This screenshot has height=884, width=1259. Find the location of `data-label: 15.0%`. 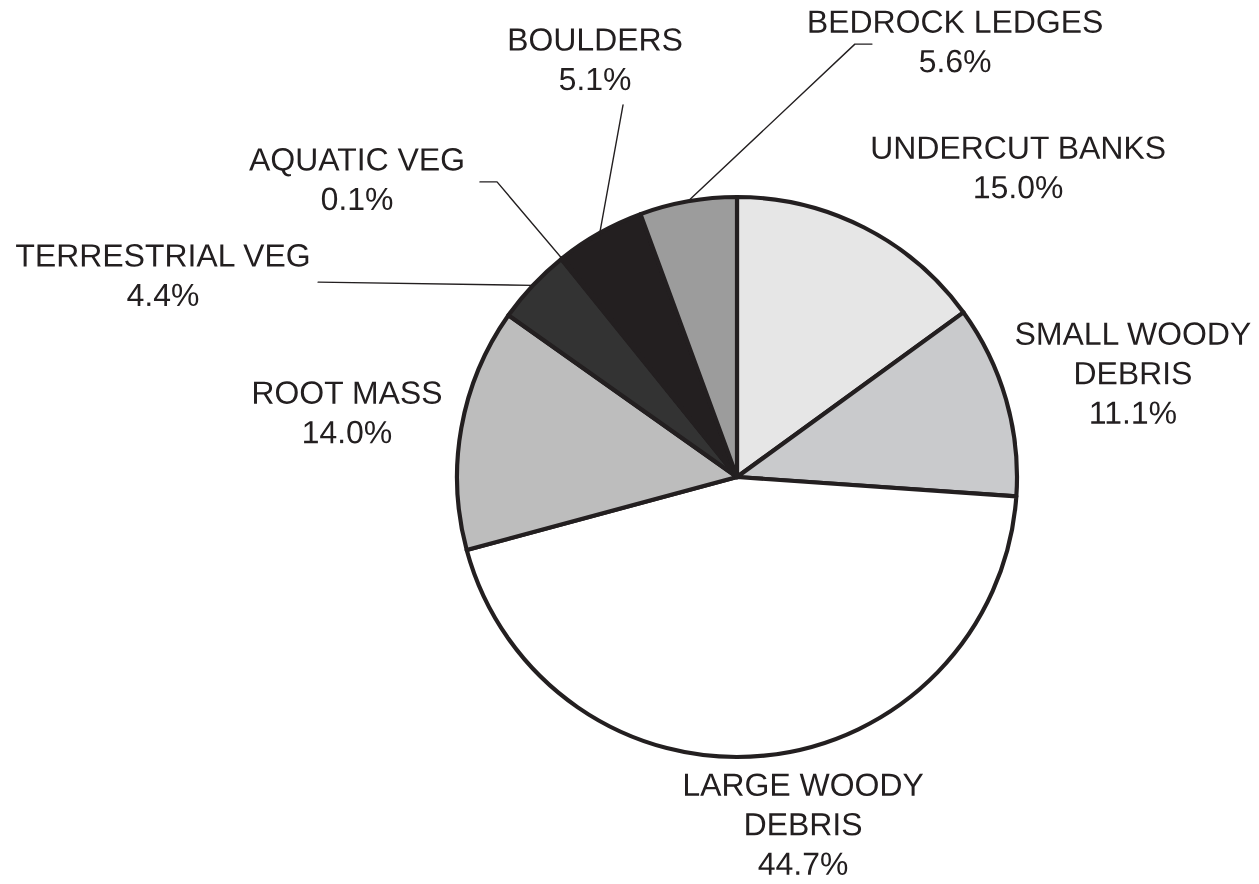

data-label: 15.0% is located at coordinates (1019, 187).